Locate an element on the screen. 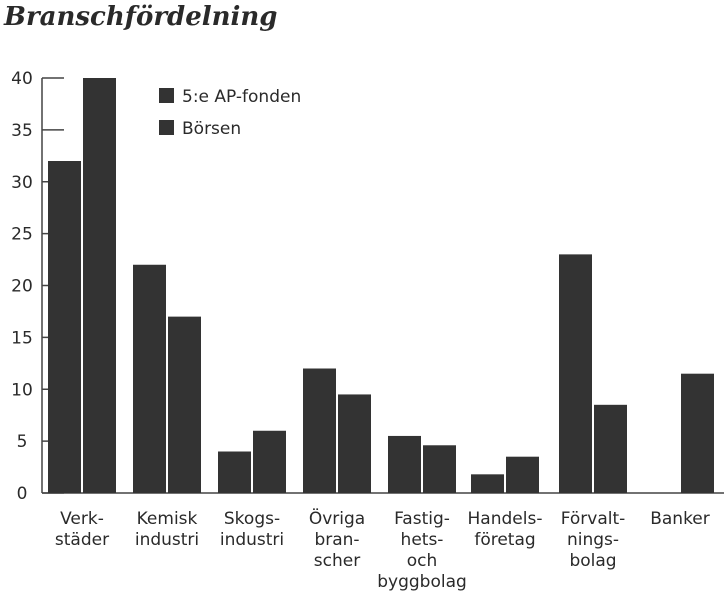  x-tick-label: Förvalt-nings-bolag is located at coordinates (593, 540).